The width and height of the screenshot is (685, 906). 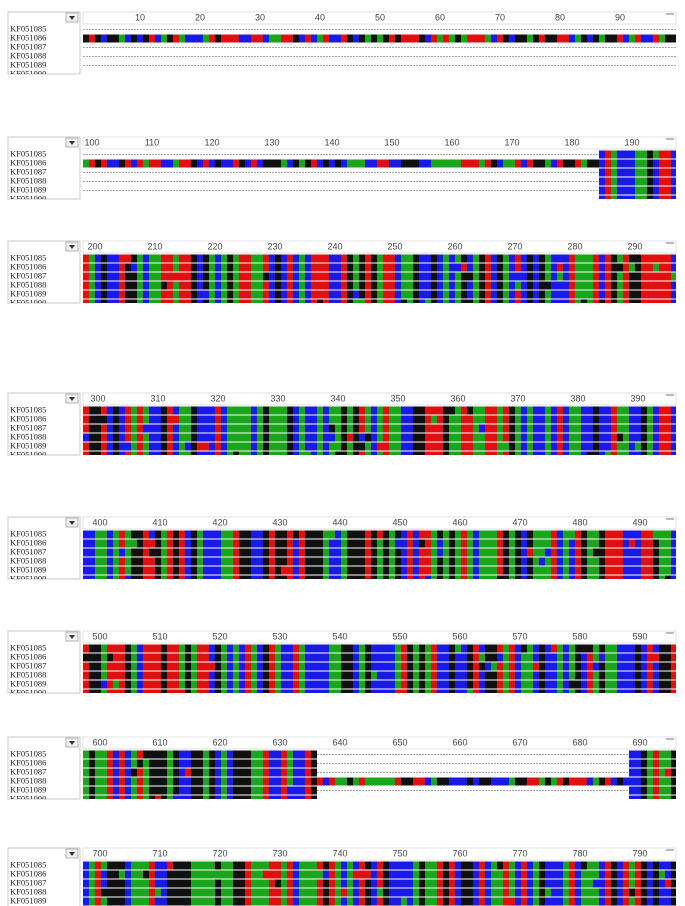 I want to click on ruler-tick-label: 260, so click(x=454, y=246).